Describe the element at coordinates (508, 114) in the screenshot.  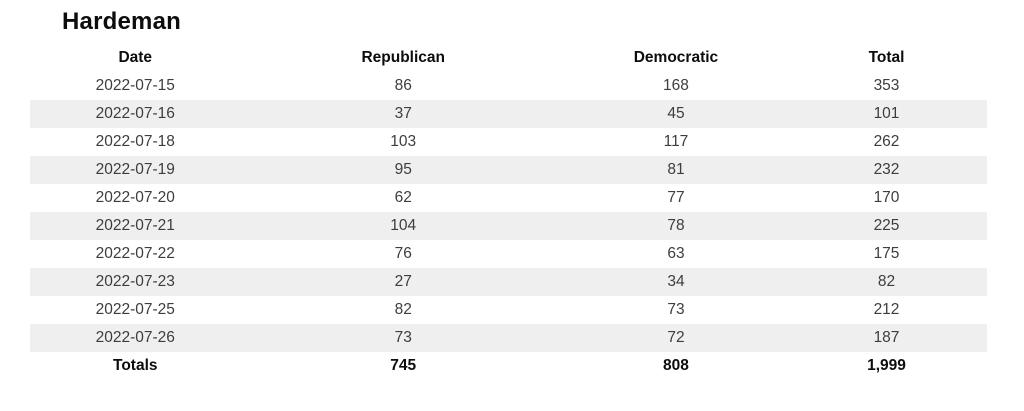
I see `table-row: 2022-07-16 37 45 101` at that location.